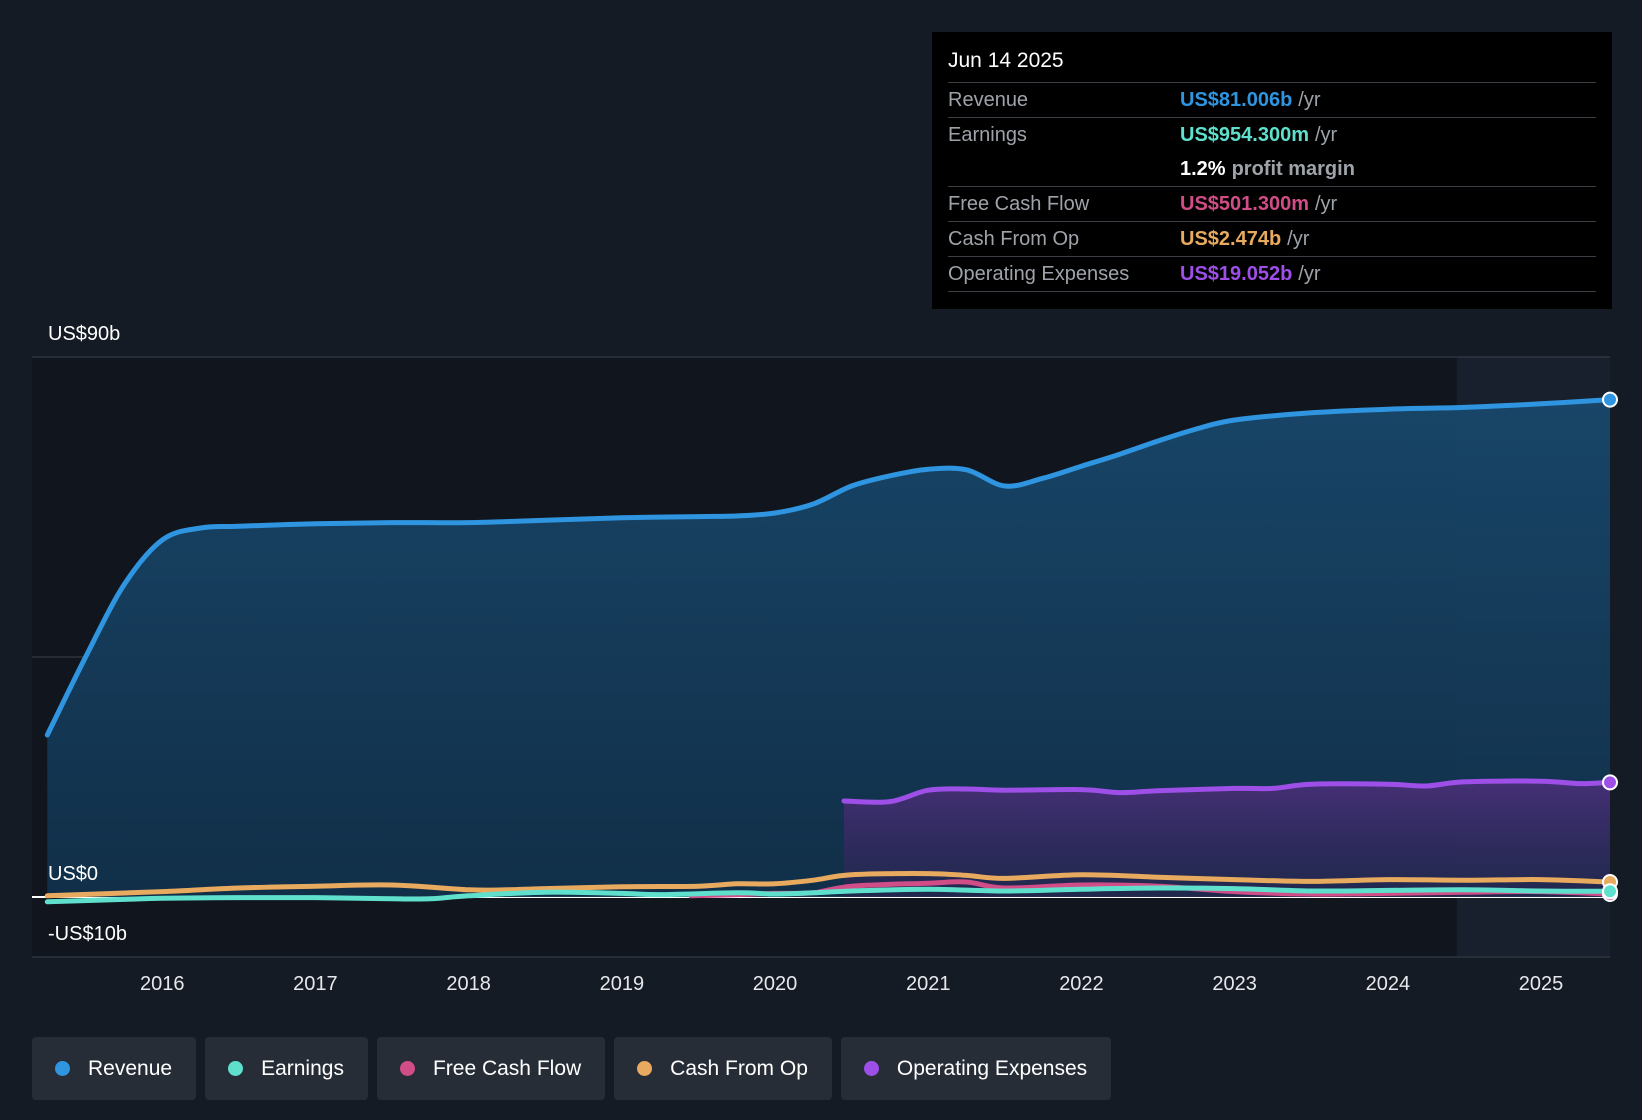 This screenshot has height=1120, width=1642. I want to click on legend-item-free-cash-flow: Free Cash Flow, so click(491, 1068).